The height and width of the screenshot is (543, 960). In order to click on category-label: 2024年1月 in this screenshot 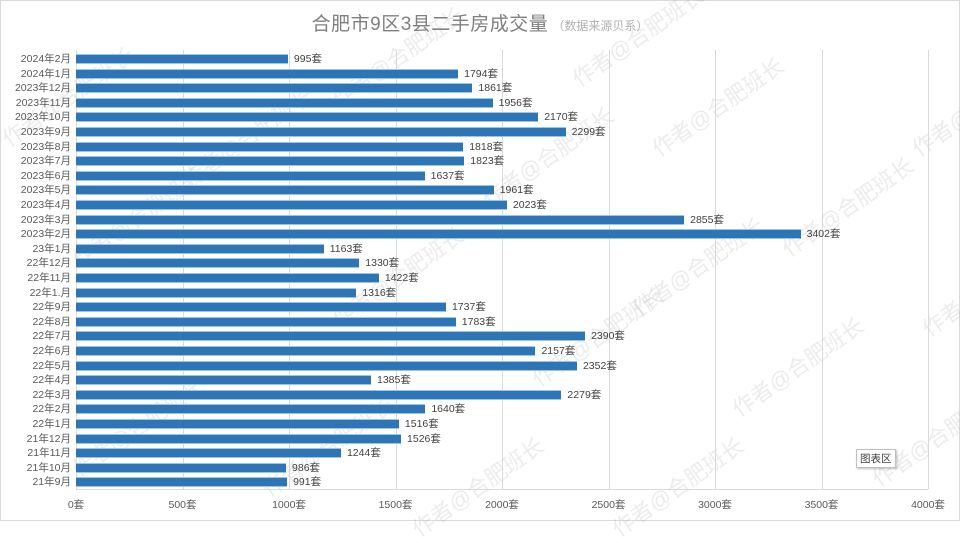, I will do `click(45, 73)`.